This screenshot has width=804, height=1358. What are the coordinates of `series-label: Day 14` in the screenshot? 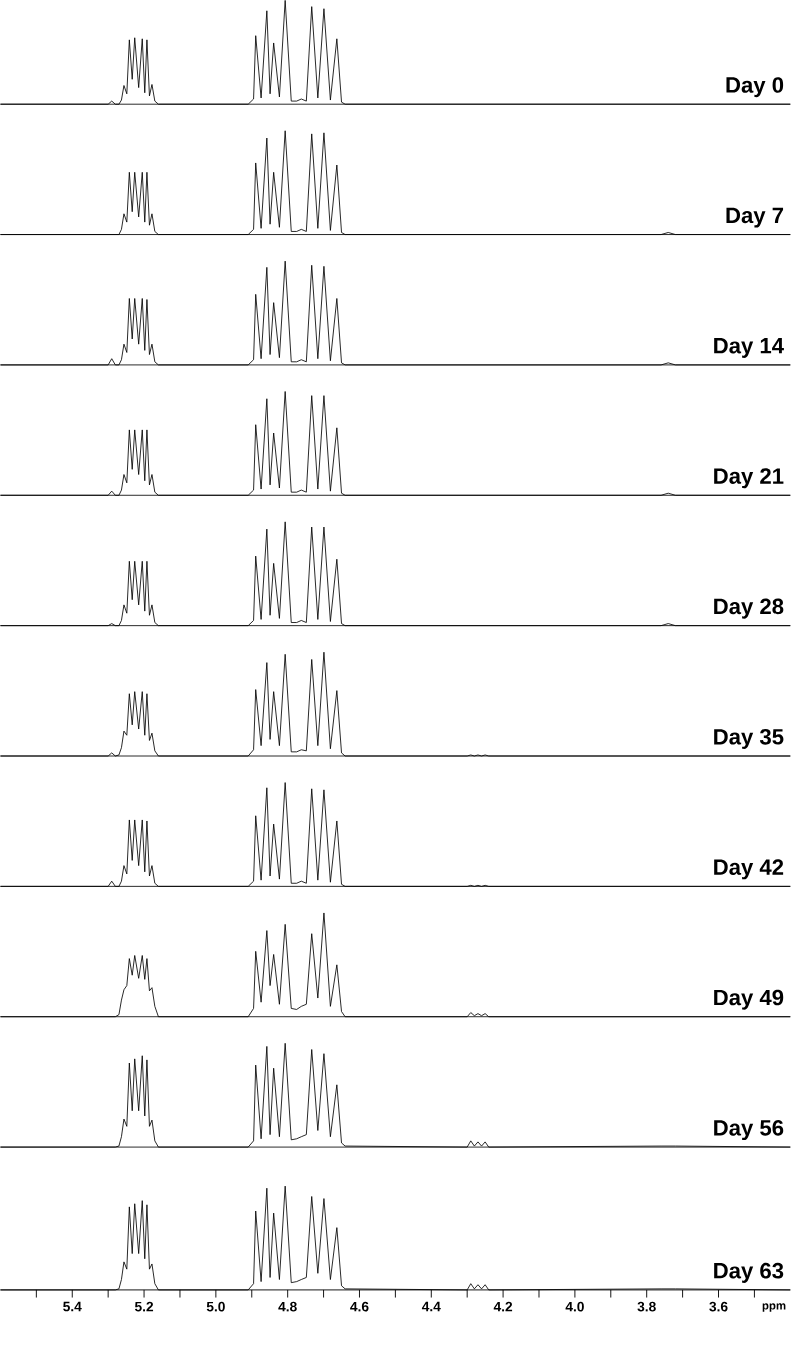 It's located at (749, 348).